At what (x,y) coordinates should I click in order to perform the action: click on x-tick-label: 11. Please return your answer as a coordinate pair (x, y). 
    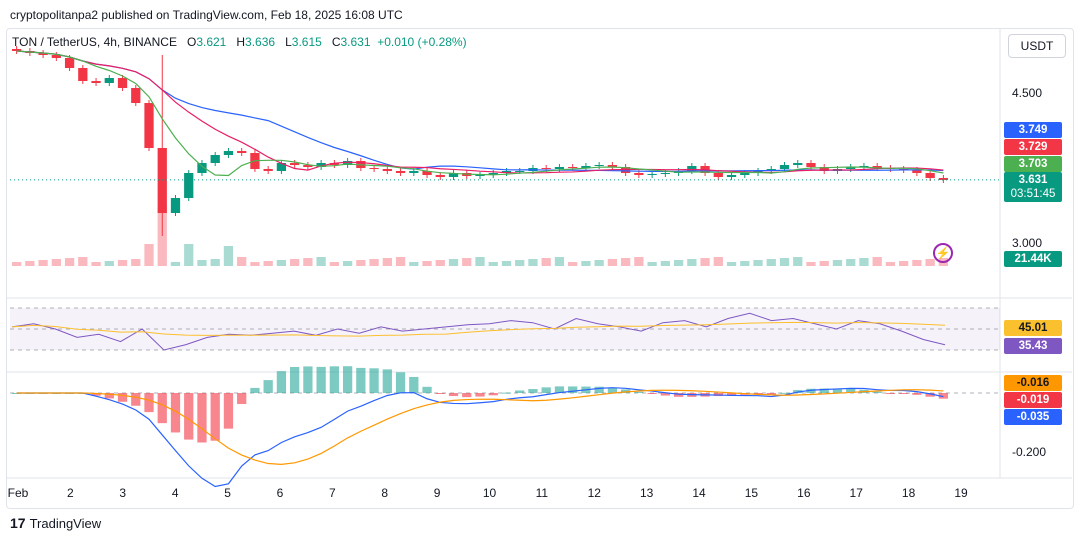
    Looking at the image, I should click on (542, 493).